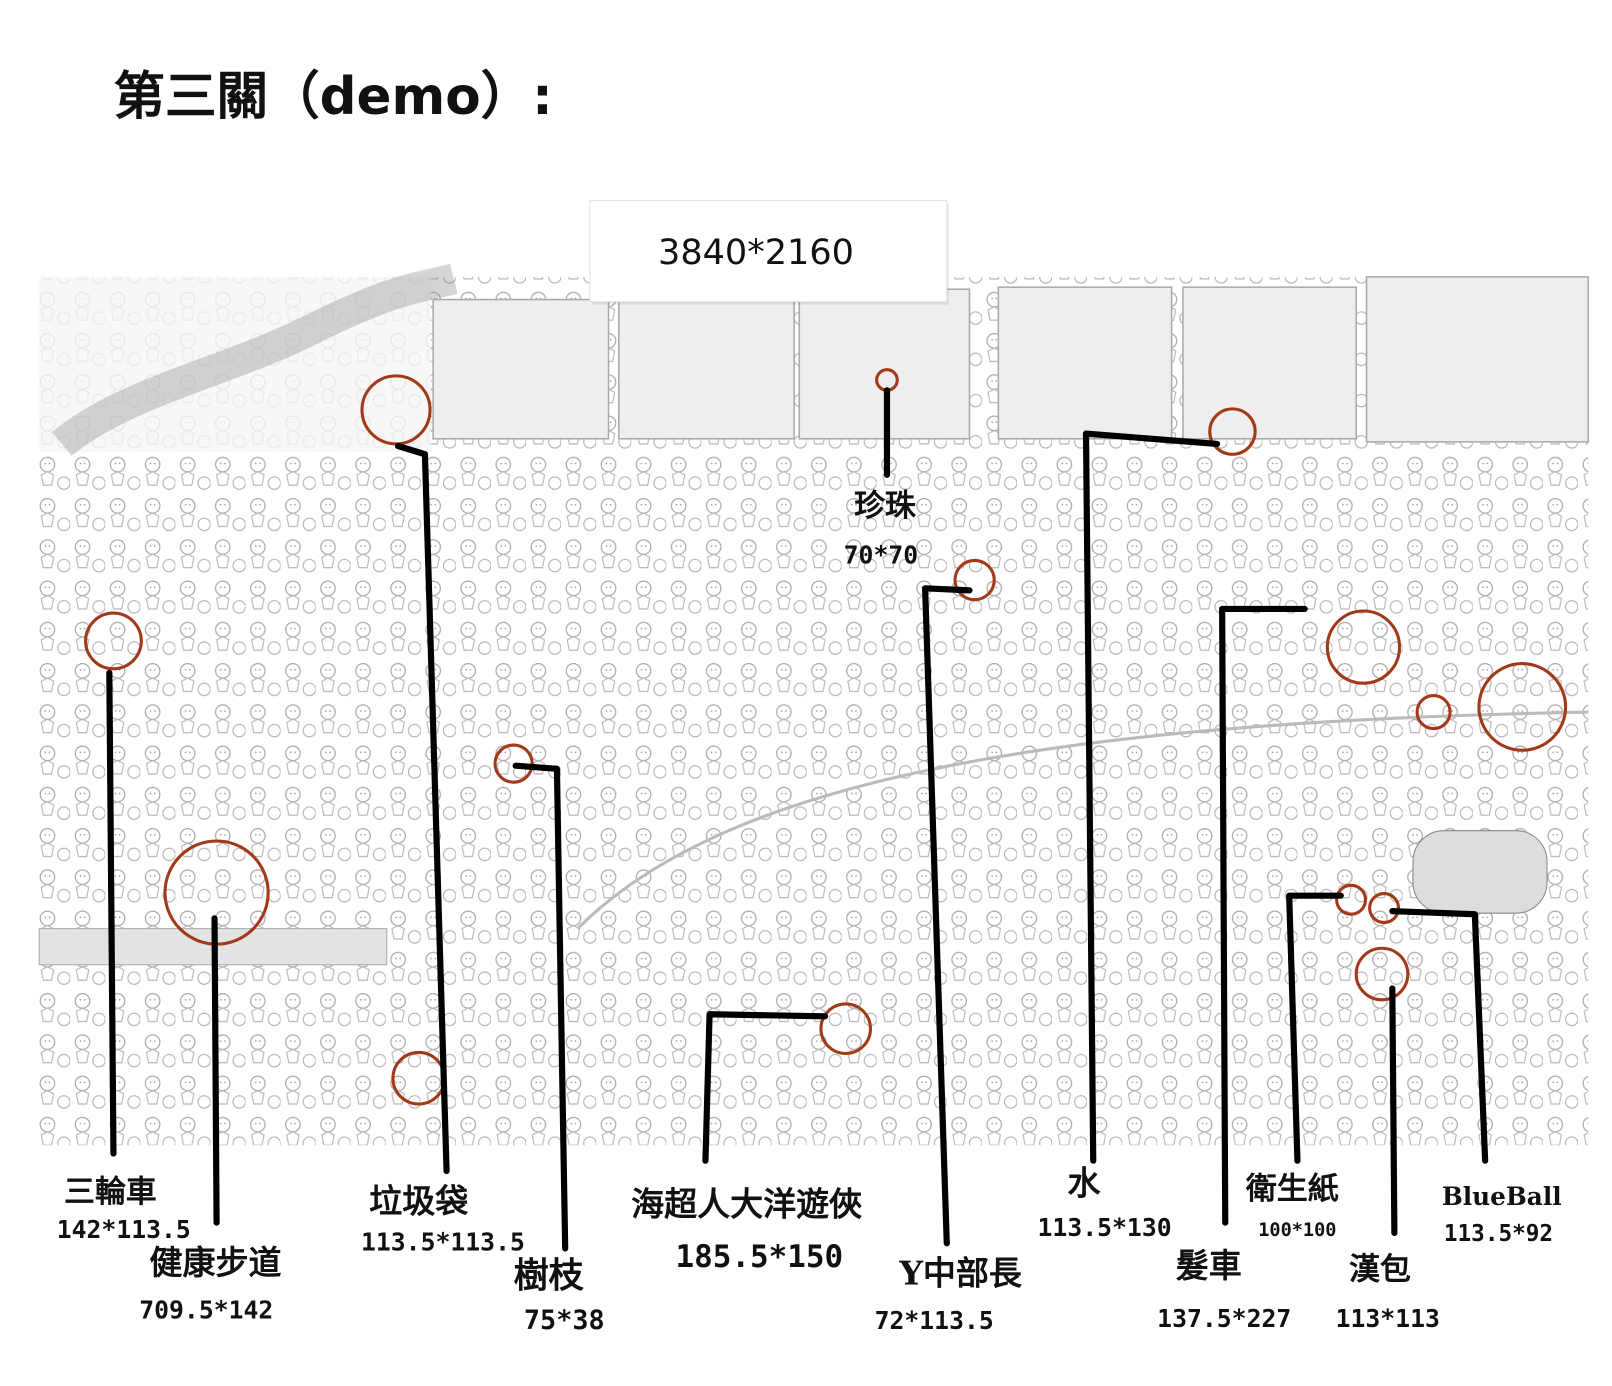 The width and height of the screenshot is (1612, 1386). What do you see at coordinates (332, 97) in the screenshot?
I see `title: 第三關（demo）:` at bounding box center [332, 97].